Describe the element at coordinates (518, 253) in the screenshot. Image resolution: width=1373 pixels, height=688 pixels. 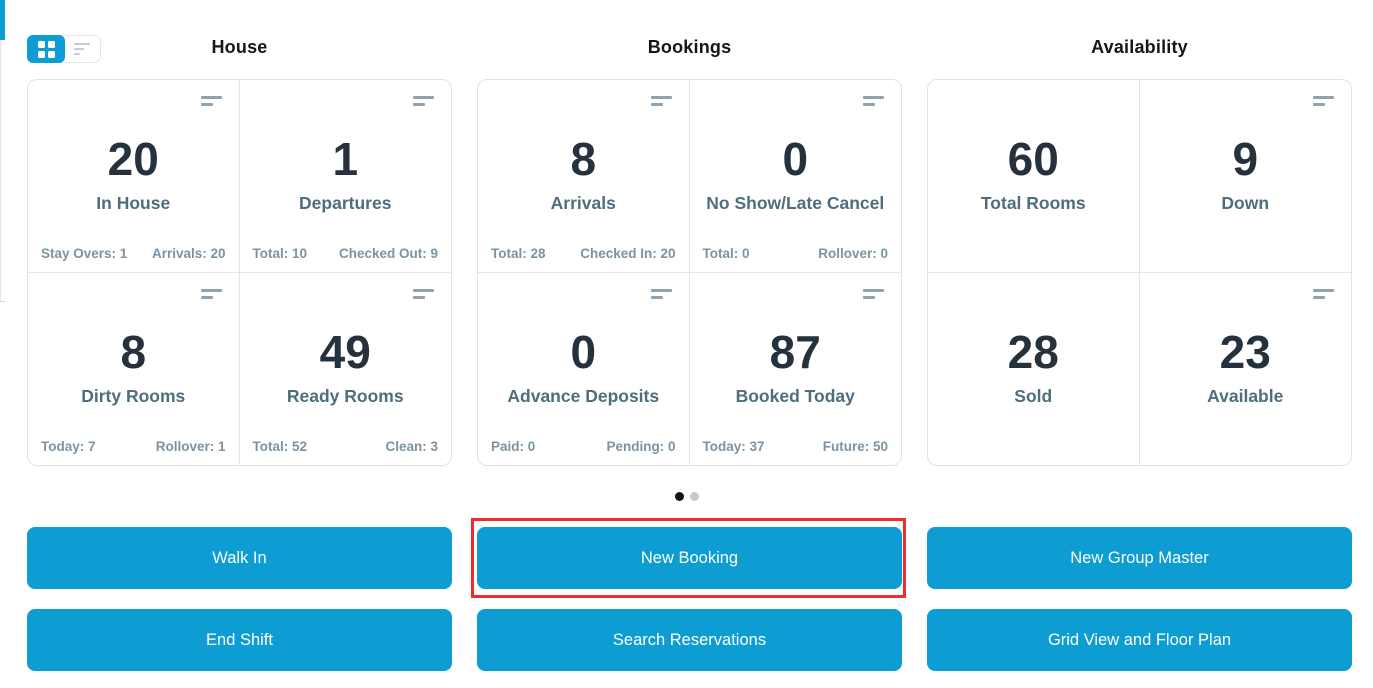
I see `stat-footer-left: Total: 28` at that location.